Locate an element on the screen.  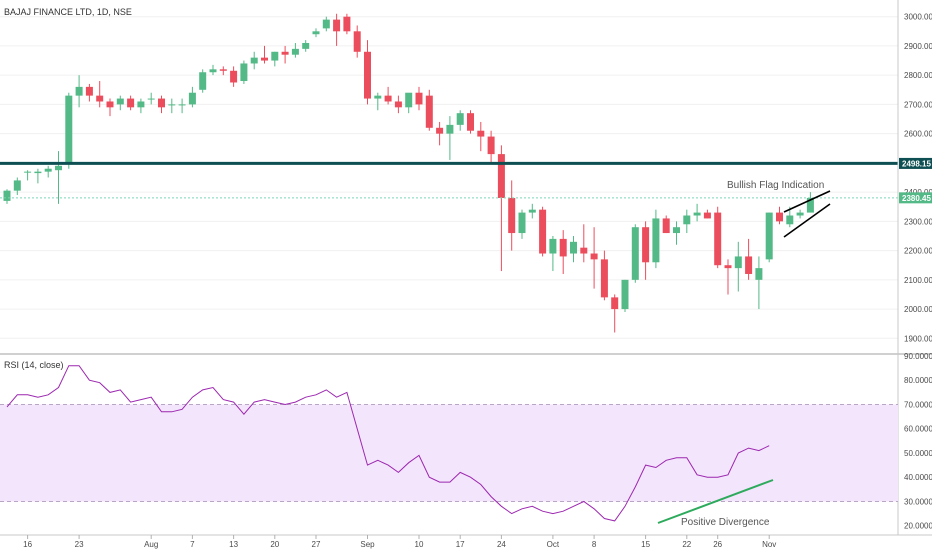
time-tick-label: 10 is located at coordinates (419, 544).